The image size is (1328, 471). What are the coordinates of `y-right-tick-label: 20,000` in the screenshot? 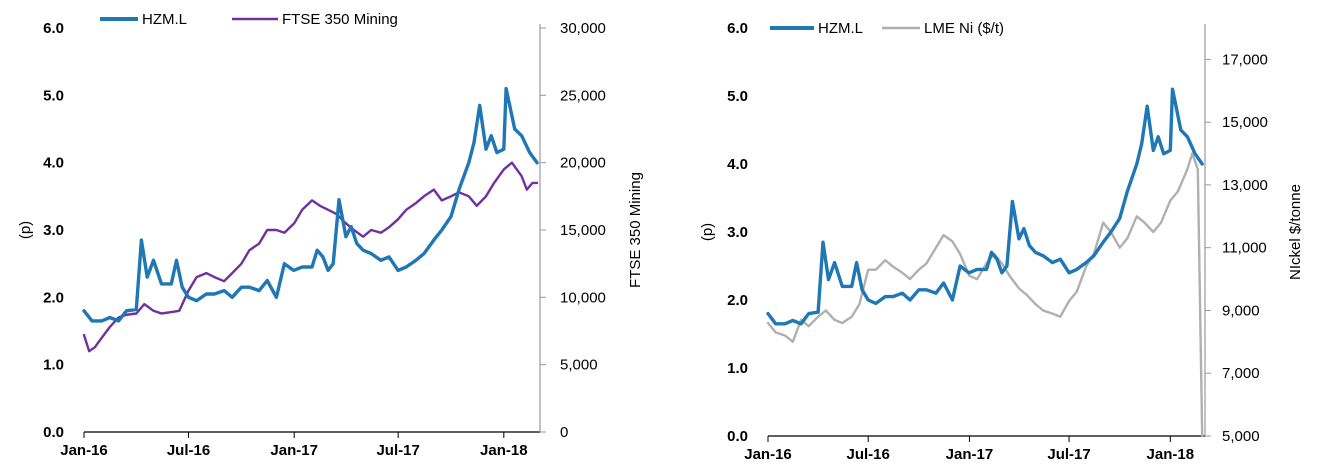 It's located at (583, 163).